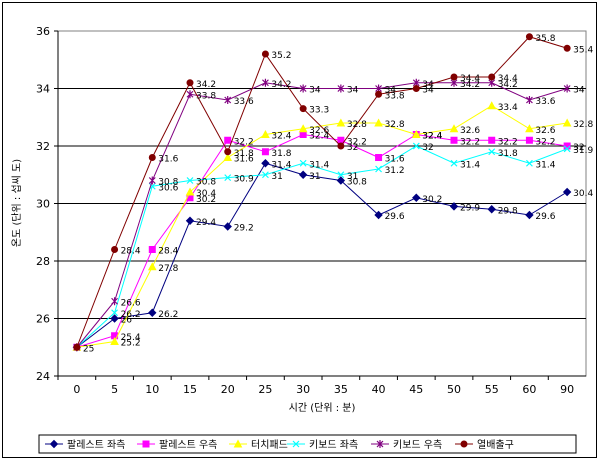 The width and height of the screenshot is (600, 463). What do you see at coordinates (495, 445) in the screenshot?
I see `legend-label: 열배출구` at bounding box center [495, 445].